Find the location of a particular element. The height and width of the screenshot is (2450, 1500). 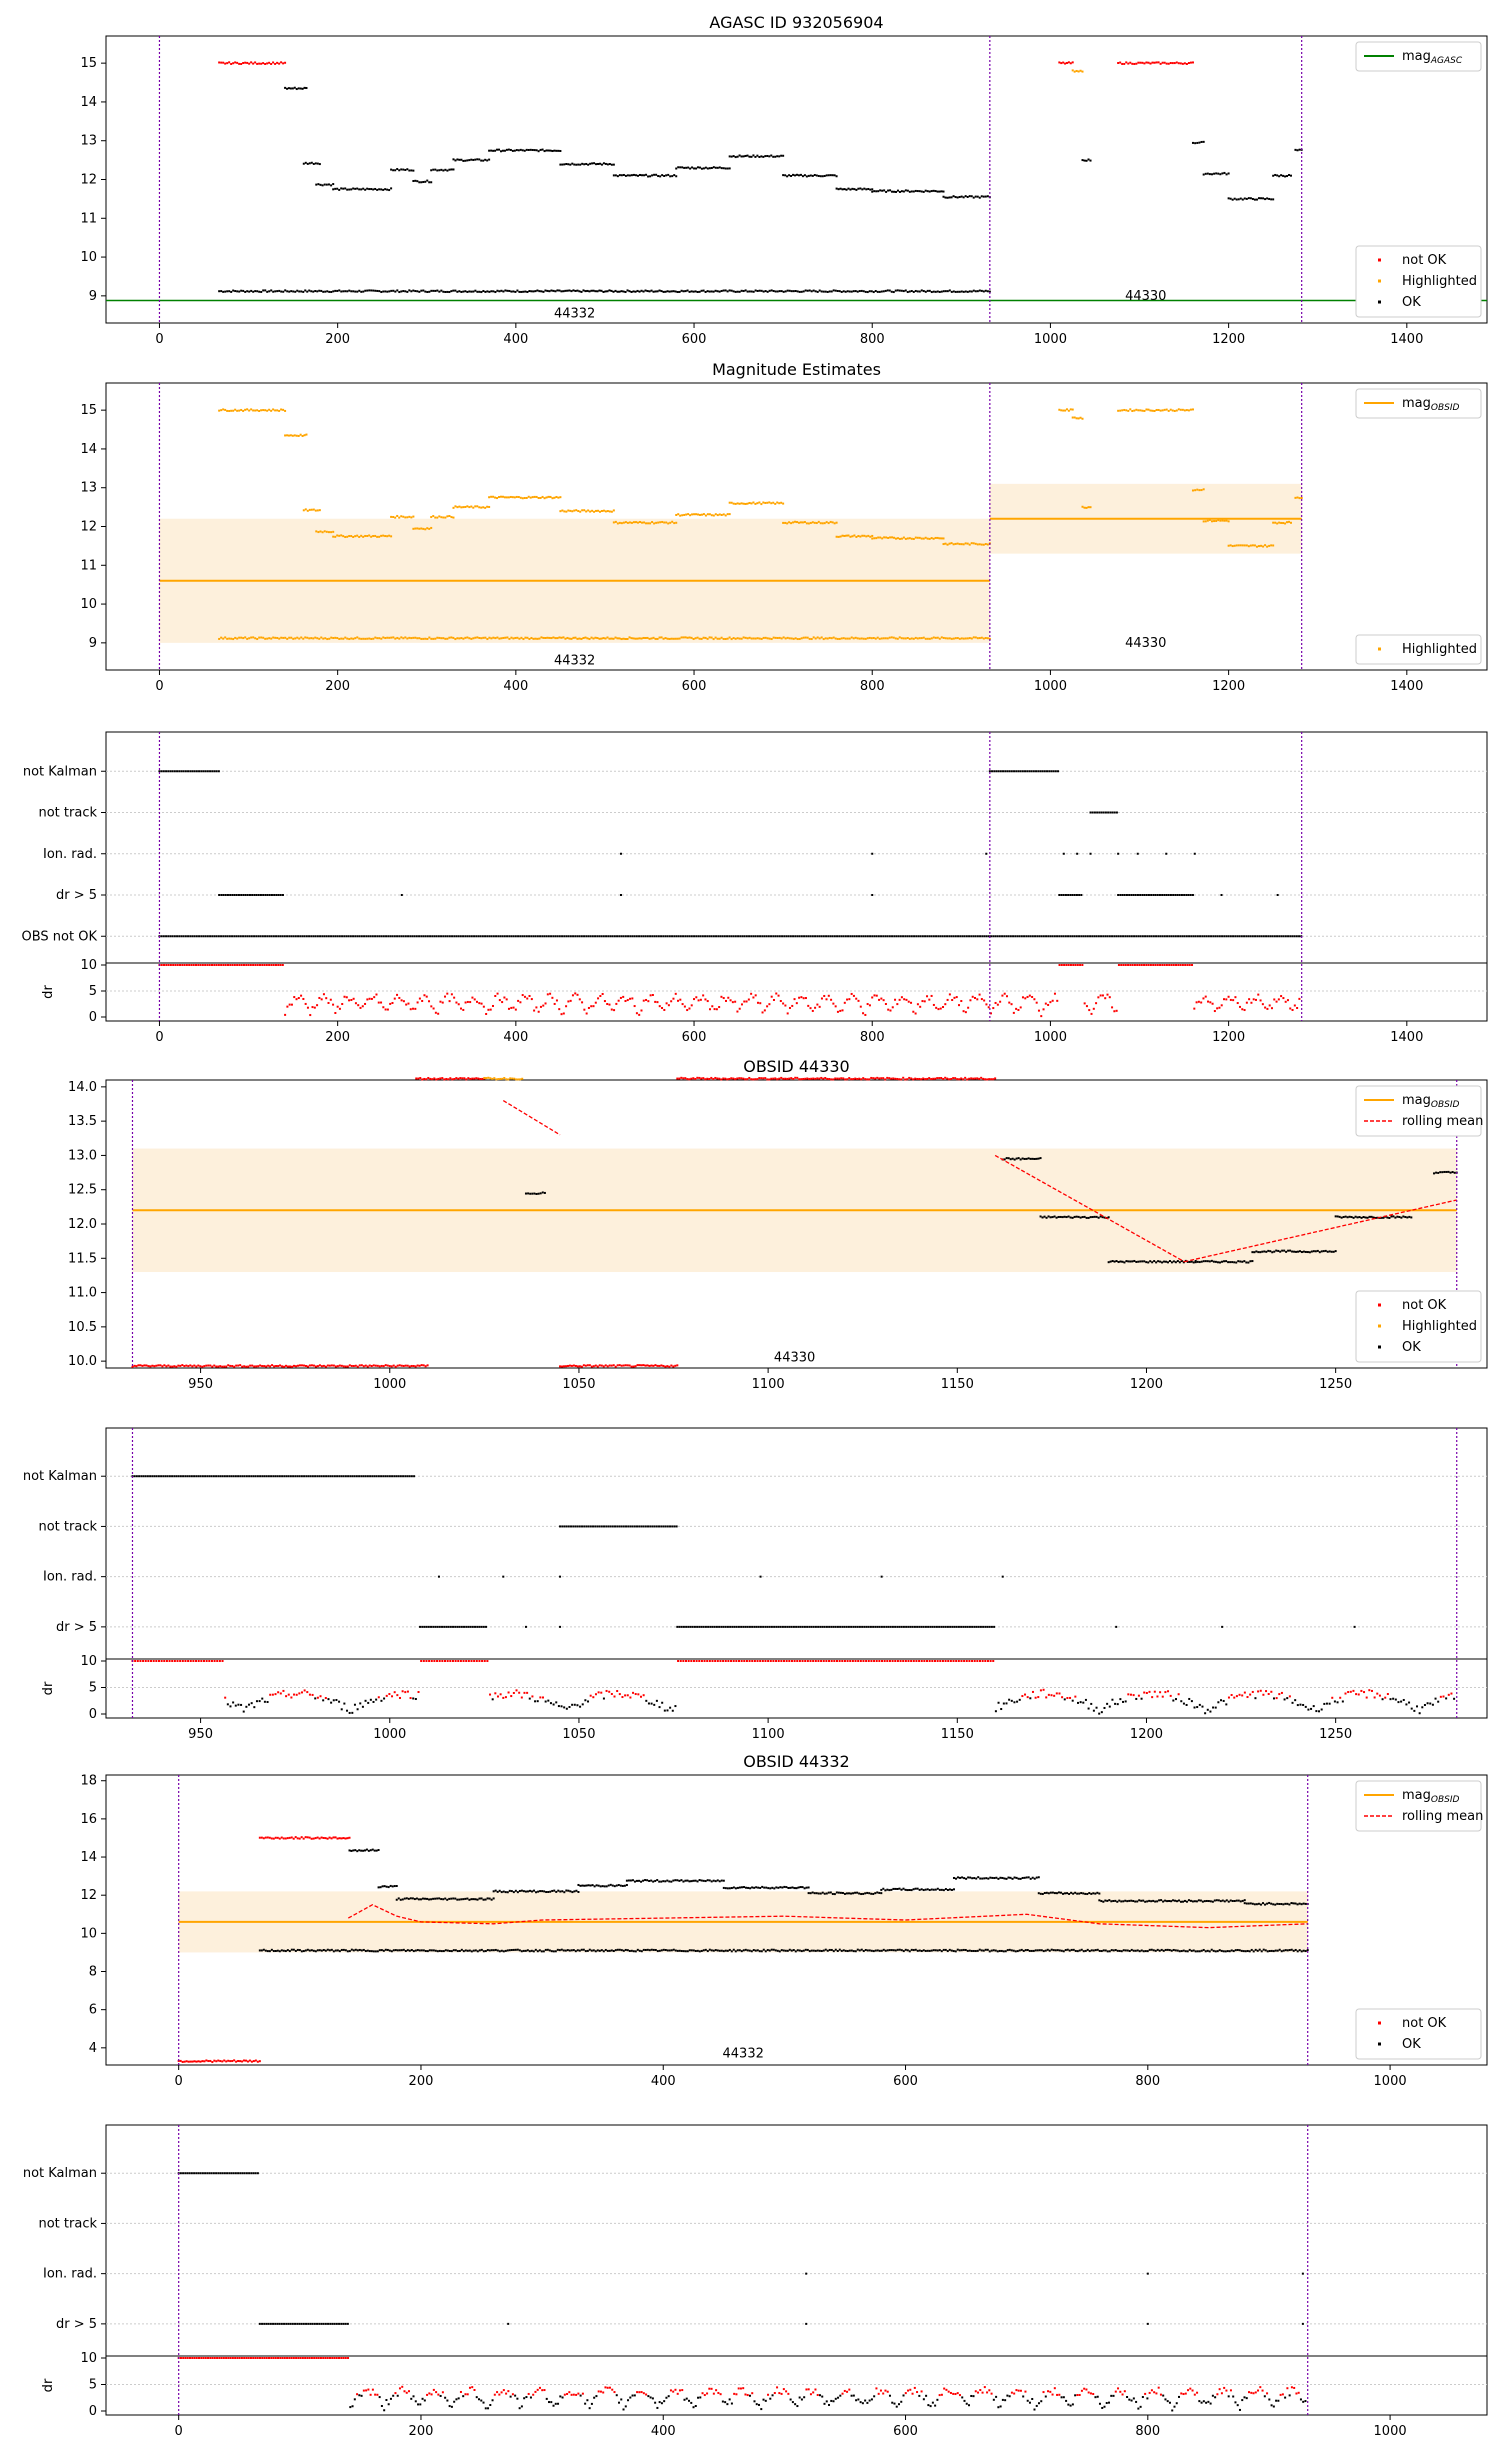

x-tick-label: 800 is located at coordinates (872, 686).